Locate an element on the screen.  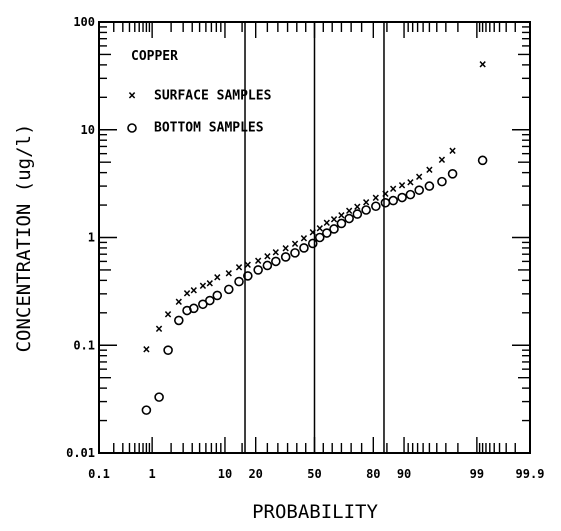
legend-marker-bottom is located at coordinates (132, 128).